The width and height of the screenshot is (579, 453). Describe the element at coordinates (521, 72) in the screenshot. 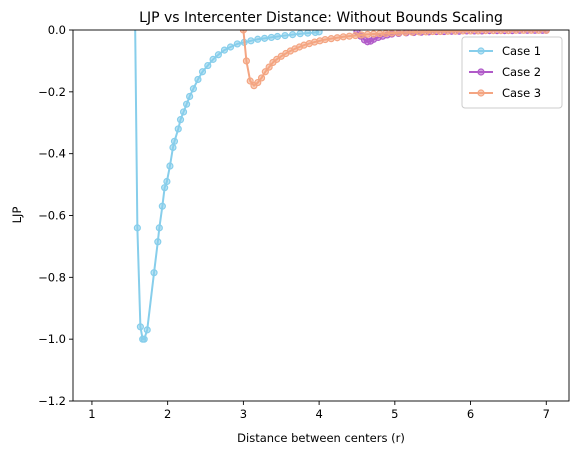

I see `legend-label: Case 2` at that location.